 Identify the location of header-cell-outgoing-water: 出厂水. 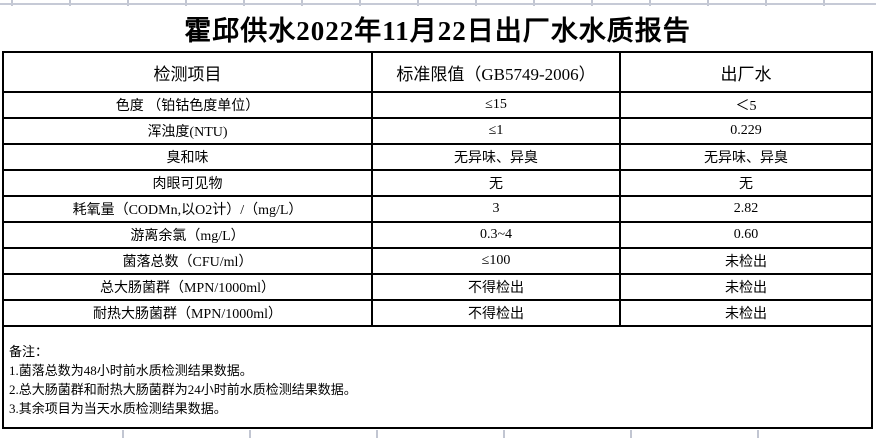
(746, 74).